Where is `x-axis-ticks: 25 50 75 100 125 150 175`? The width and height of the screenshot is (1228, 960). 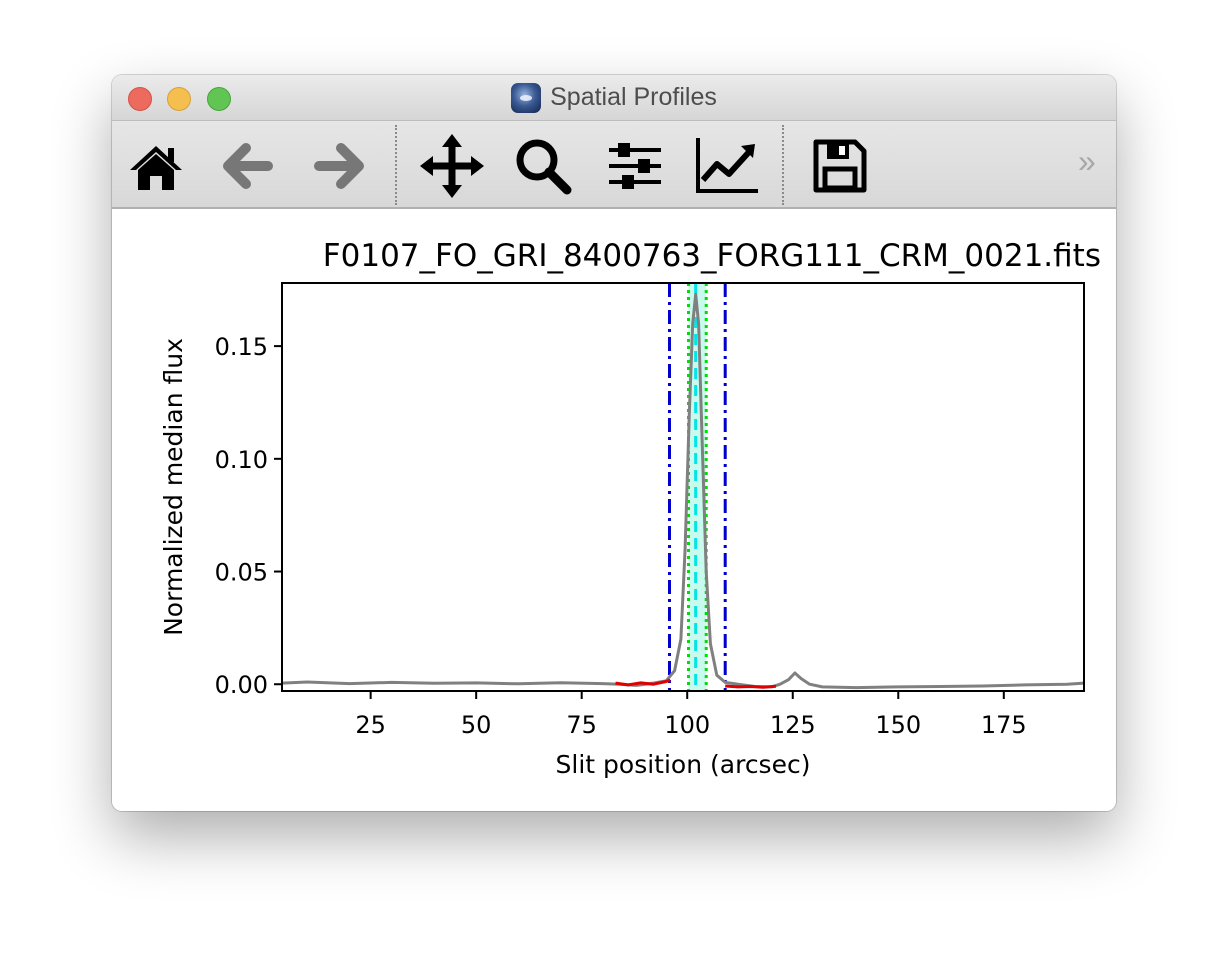
x-axis-ticks: 25 50 75 100 125 150 175 is located at coordinates (691, 715).